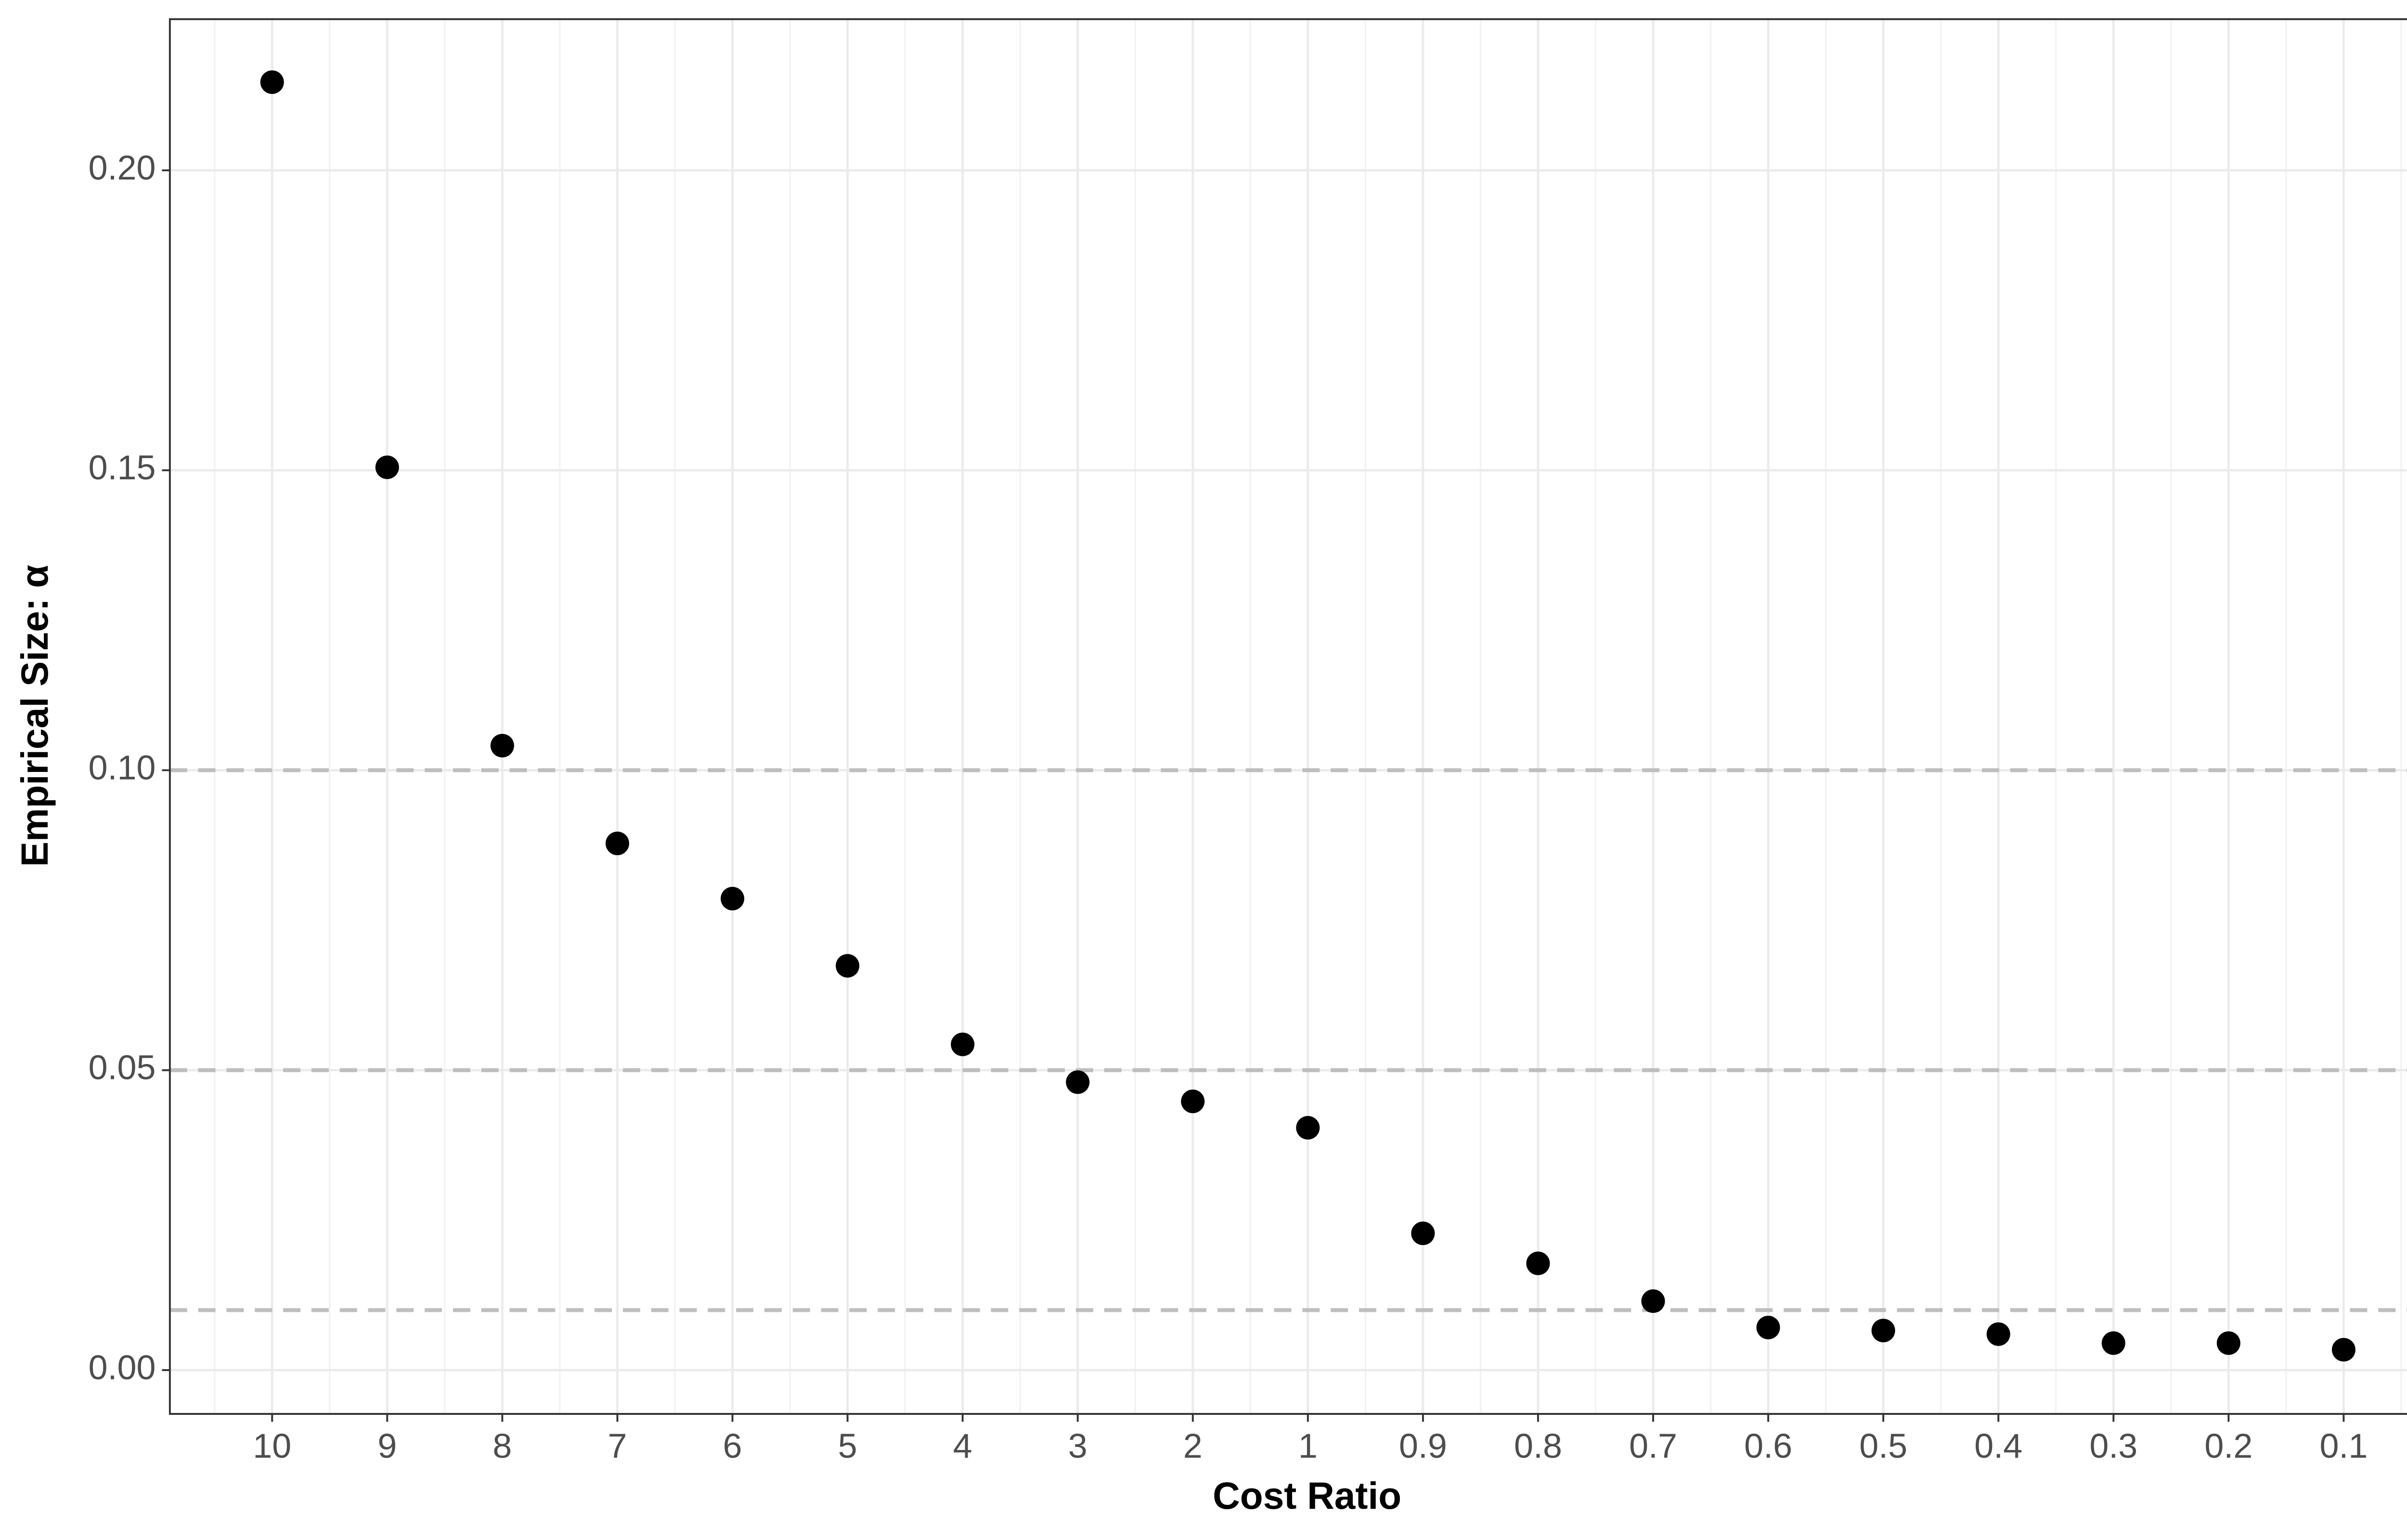  Describe the element at coordinates (617, 1446) in the screenshot. I see `x-tick-label: 7` at that location.